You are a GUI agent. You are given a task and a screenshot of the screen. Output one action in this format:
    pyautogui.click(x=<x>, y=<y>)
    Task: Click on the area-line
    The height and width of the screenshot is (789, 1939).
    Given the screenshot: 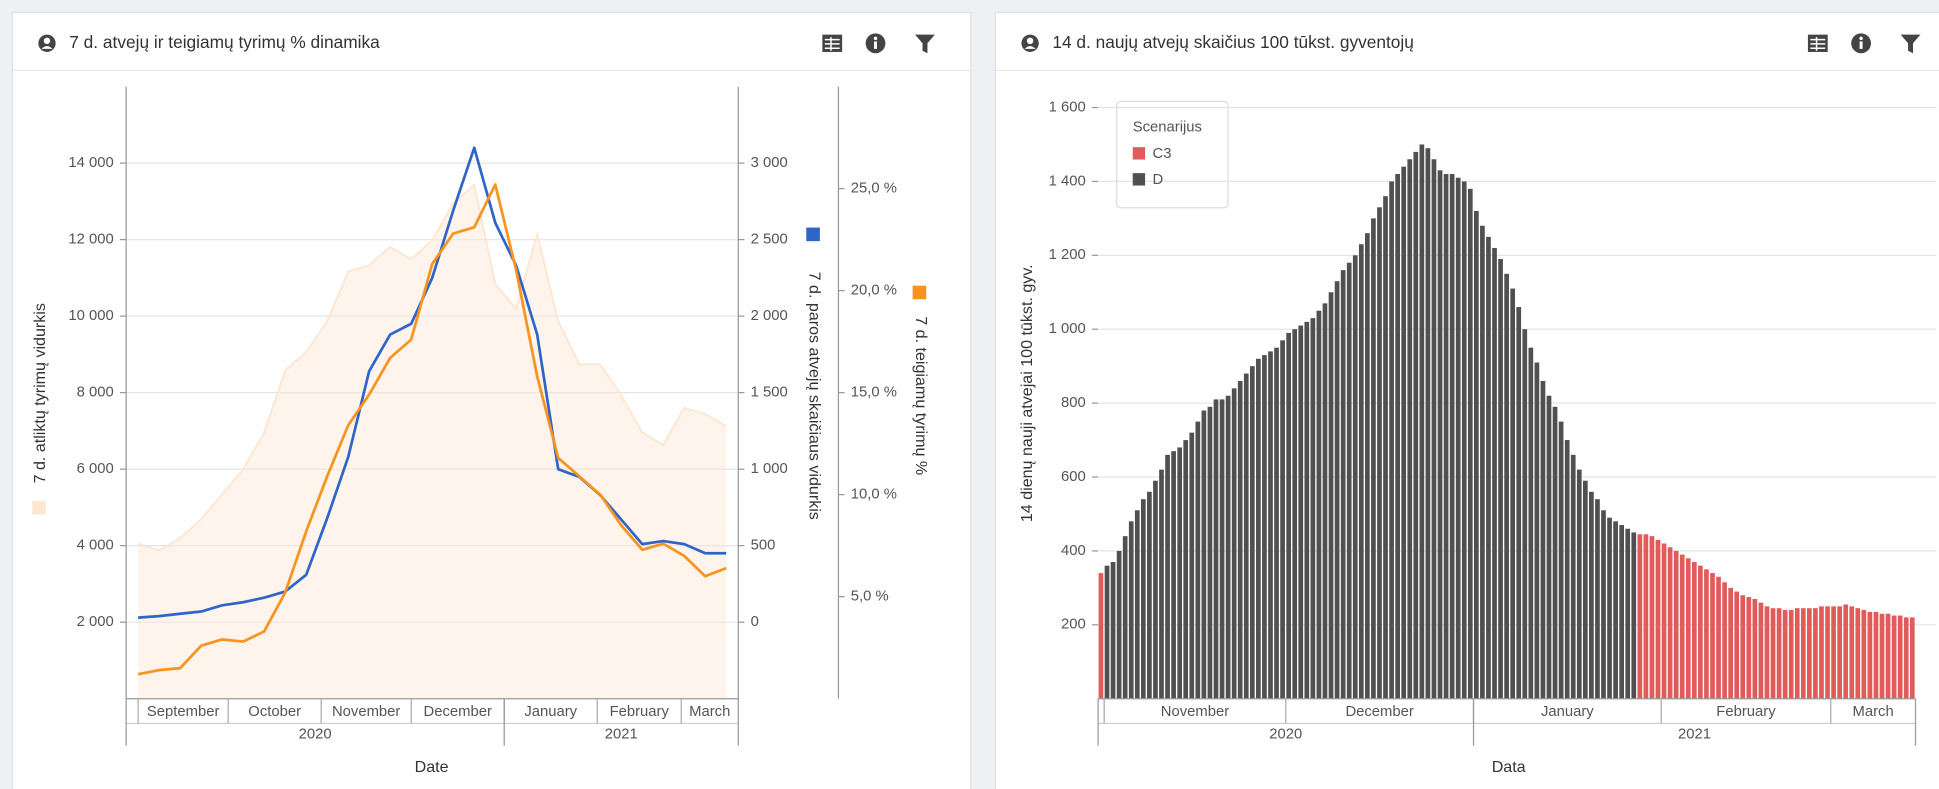 What is the action you would take?
    pyautogui.click(x=432, y=367)
    